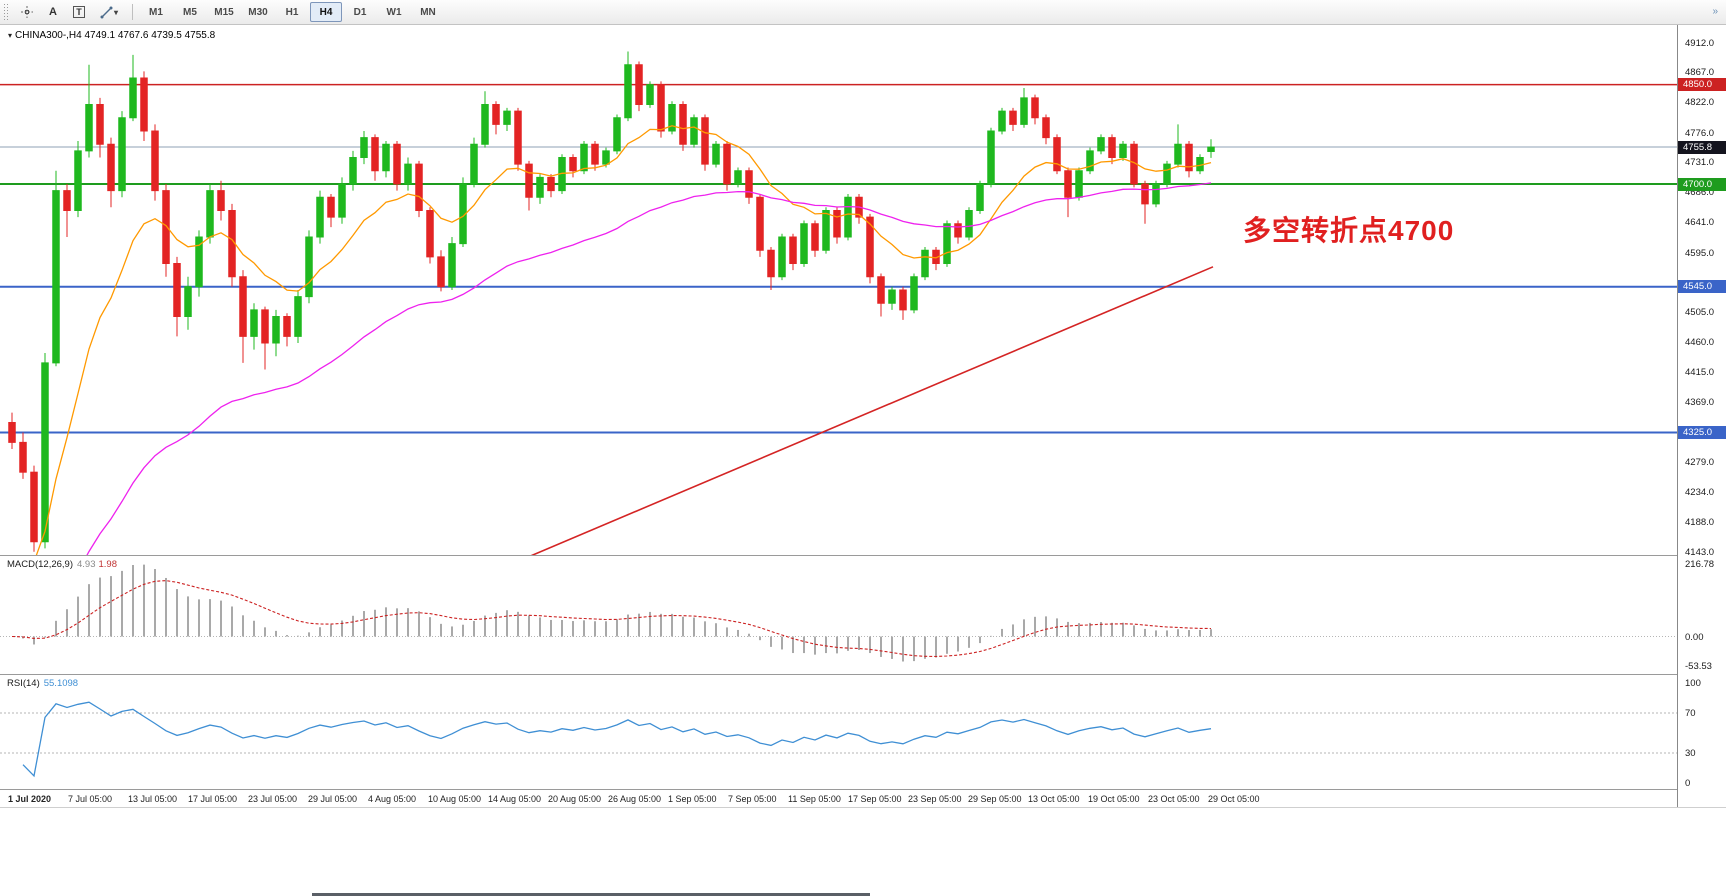 The height and width of the screenshot is (896, 1726). What do you see at coordinates (292, 12) in the screenshot?
I see `timeframe-button-h1: H1` at bounding box center [292, 12].